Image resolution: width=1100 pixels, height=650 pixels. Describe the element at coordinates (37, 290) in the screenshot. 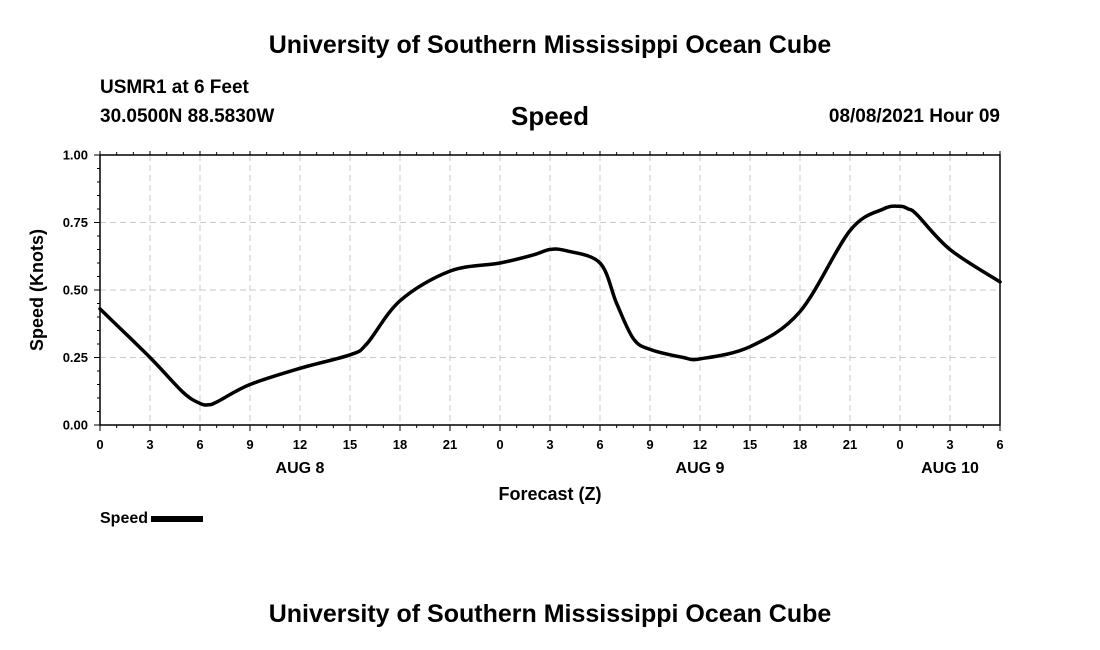

I see `y-axis-title: Speed (Knots)` at that location.